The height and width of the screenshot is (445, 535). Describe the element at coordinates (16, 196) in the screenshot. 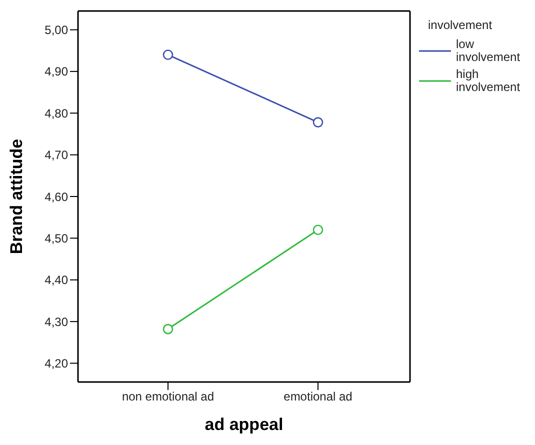

I see `y-axis-title: Brand attitude` at that location.